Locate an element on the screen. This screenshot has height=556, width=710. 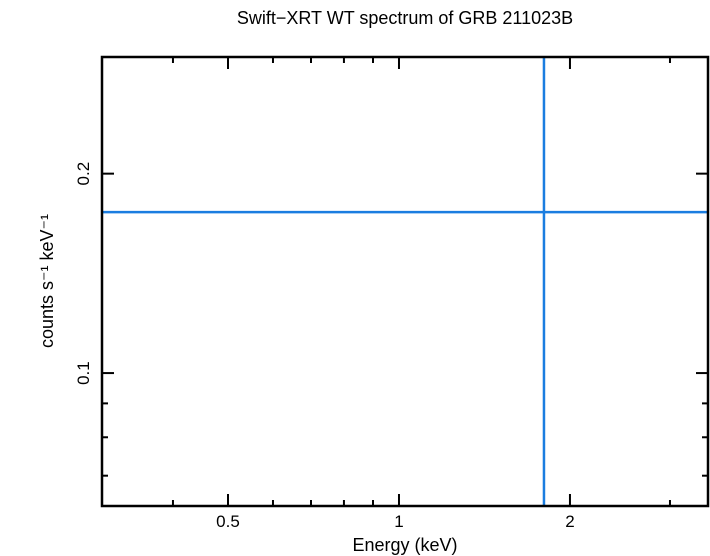
y-axis-label: counts s⁻¹ keV⁻¹ is located at coordinates (47, 281).